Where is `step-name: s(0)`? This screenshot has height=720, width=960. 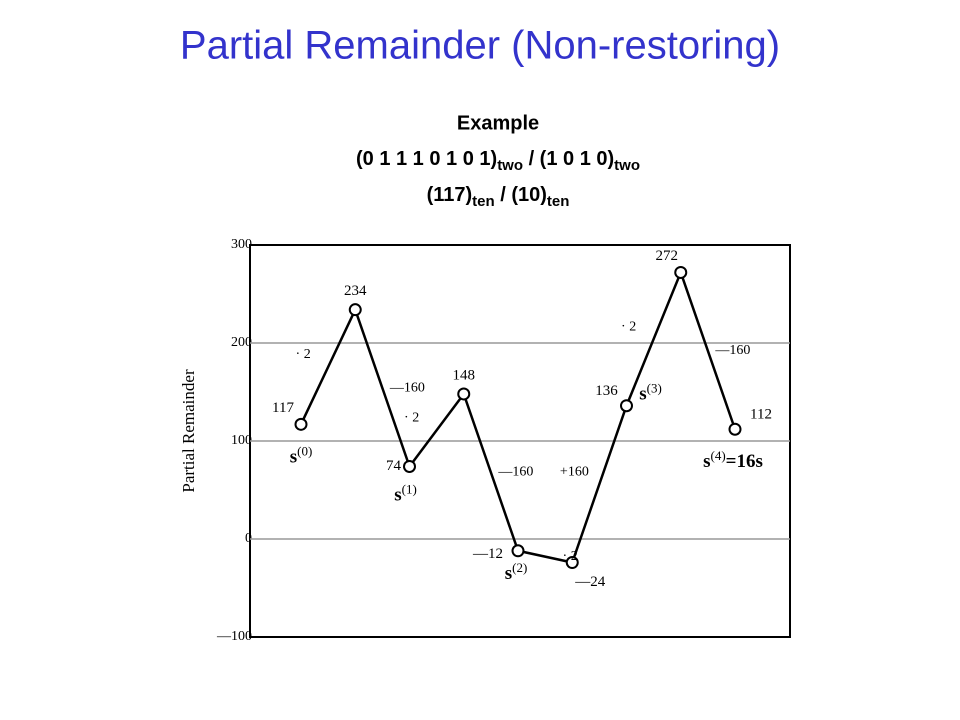 step-name: s(0) is located at coordinates (301, 455).